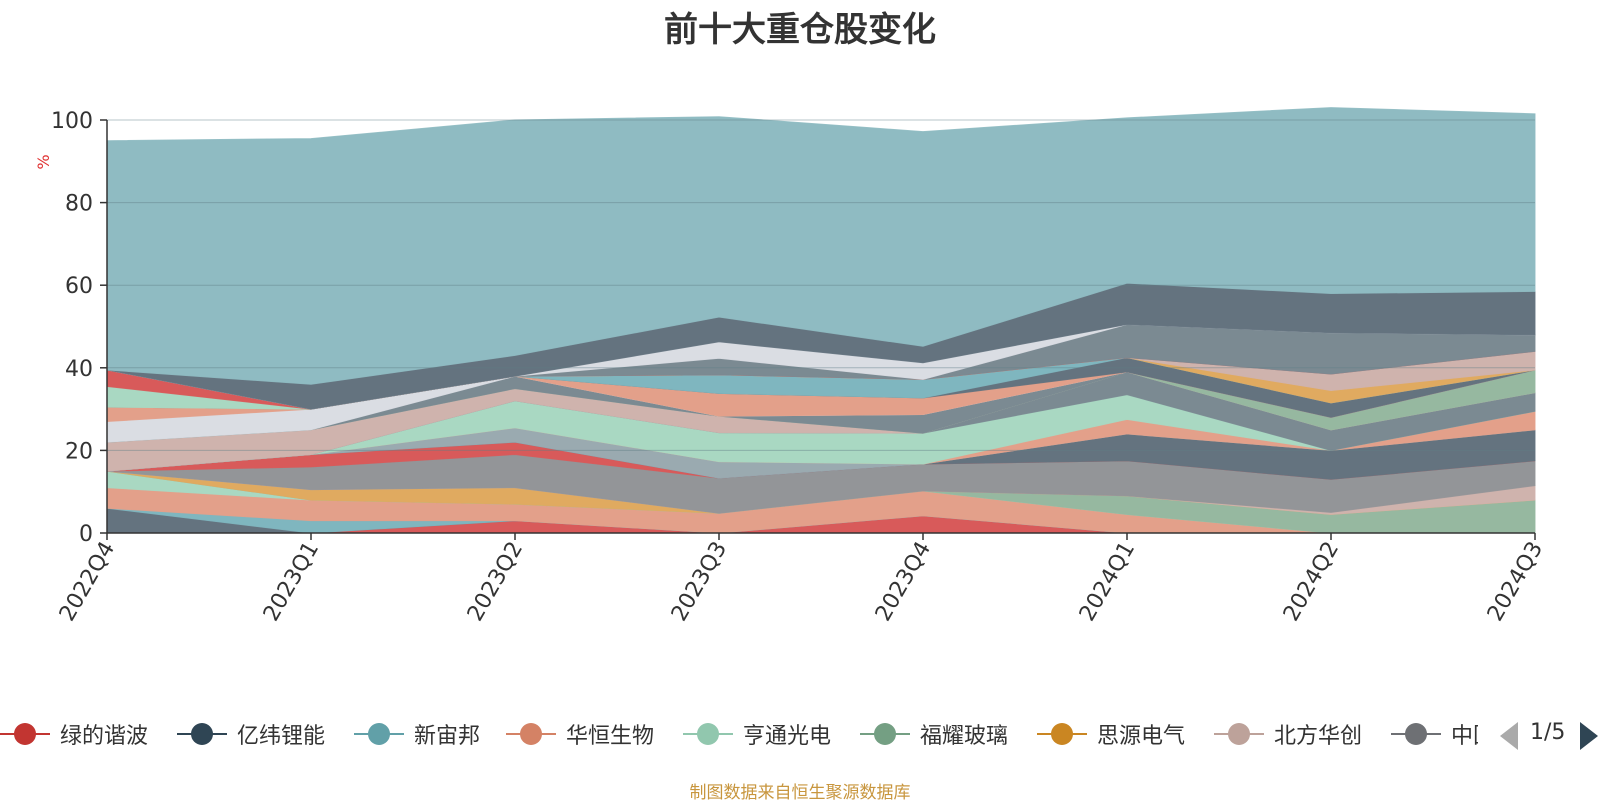 The height and width of the screenshot is (803, 1600). I want to click on legend-pager: 1/5, so click(1550, 736).